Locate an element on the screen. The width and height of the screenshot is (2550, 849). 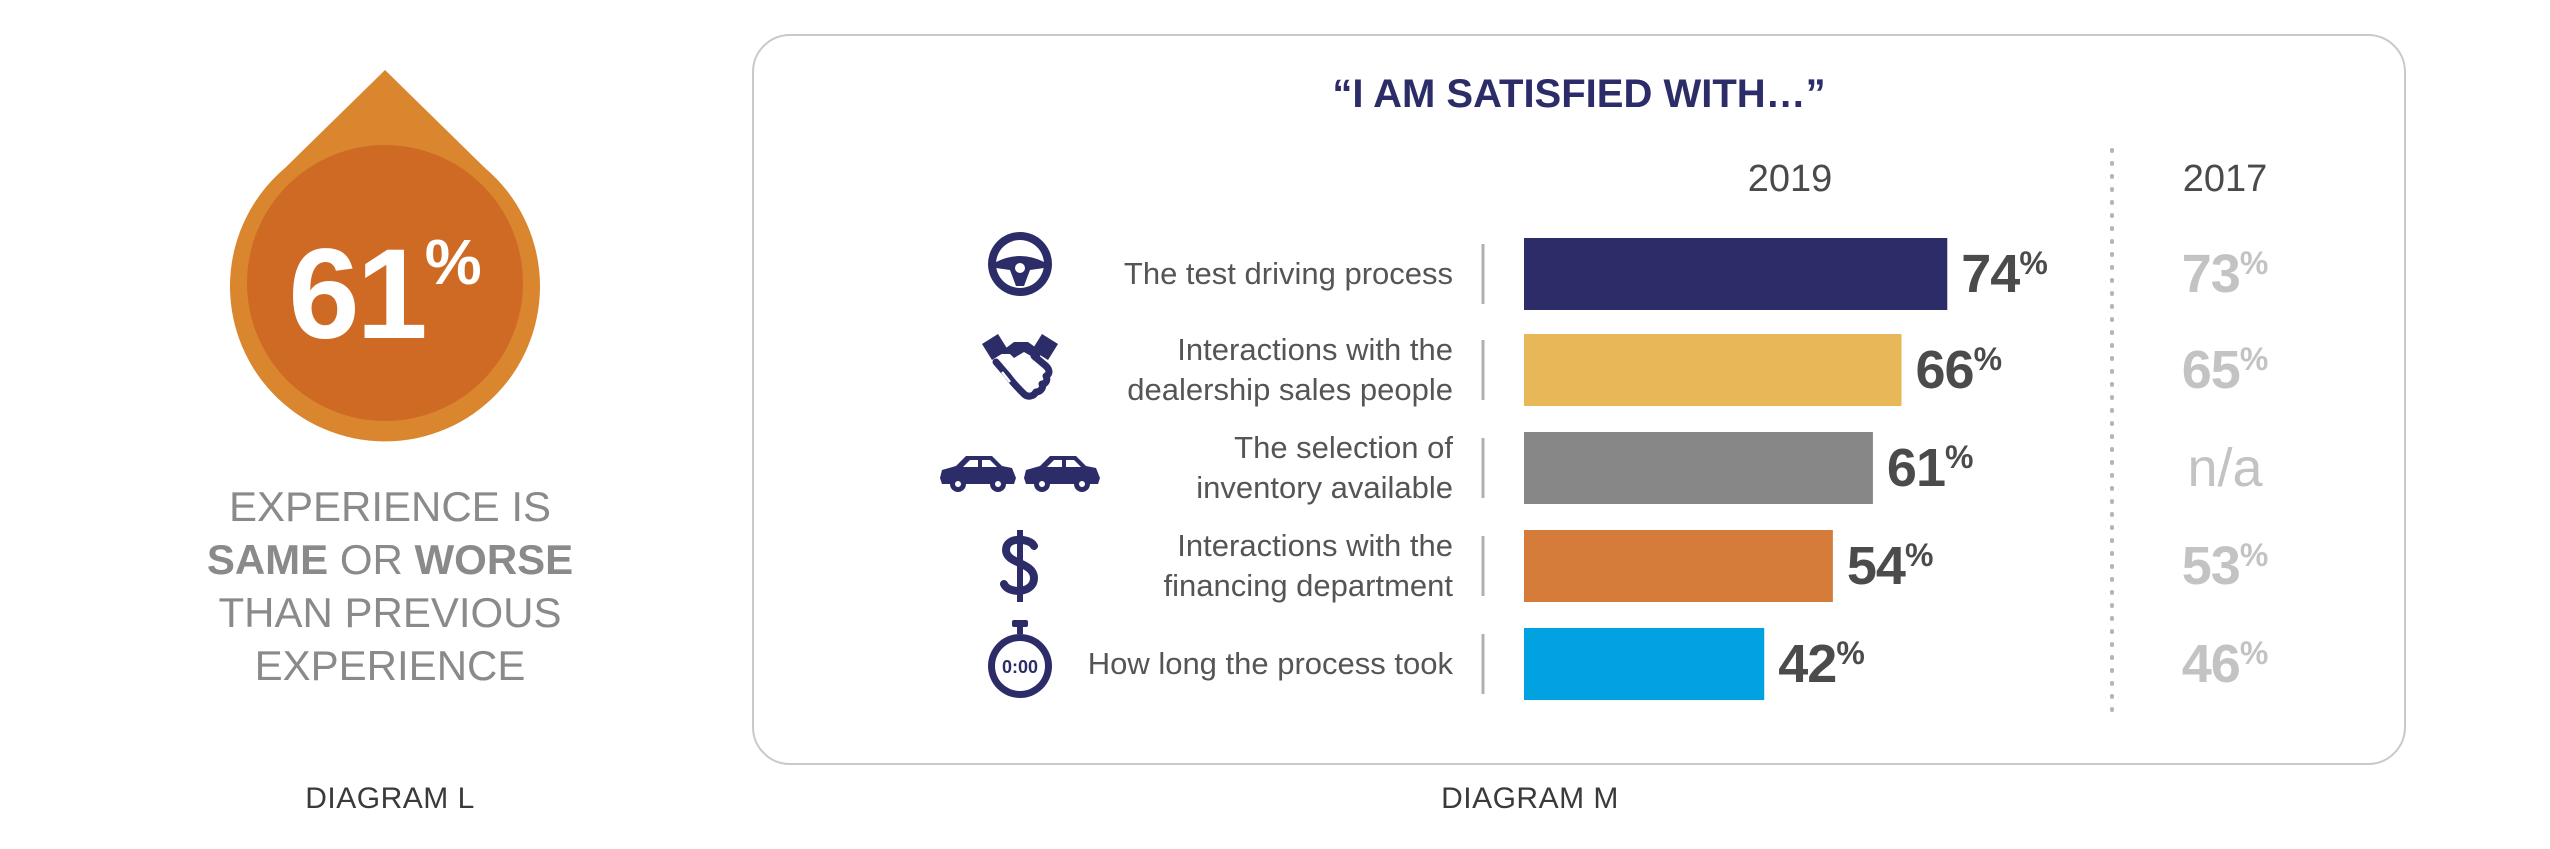
stopwatch-icon: 0:00 is located at coordinates (1020, 659).